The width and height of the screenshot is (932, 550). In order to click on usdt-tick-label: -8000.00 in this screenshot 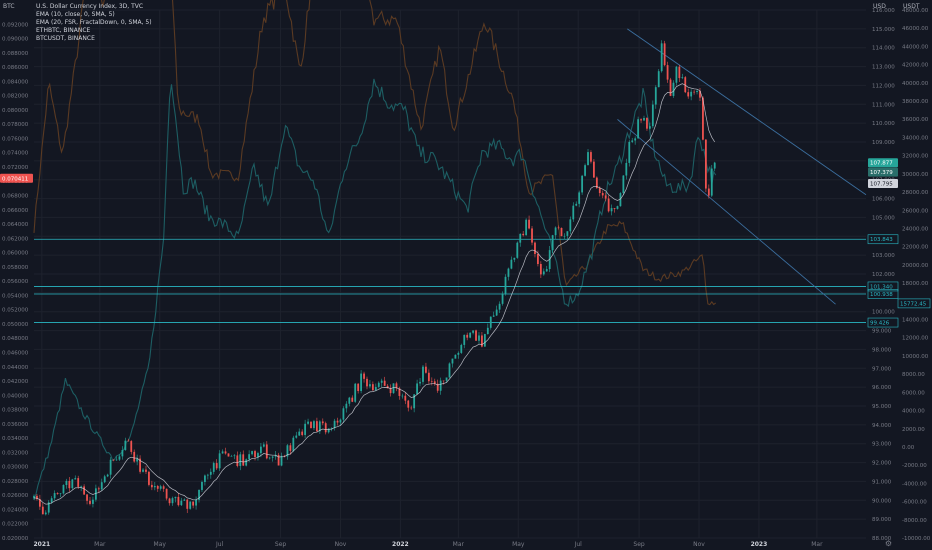, I will do `click(914, 521)`.